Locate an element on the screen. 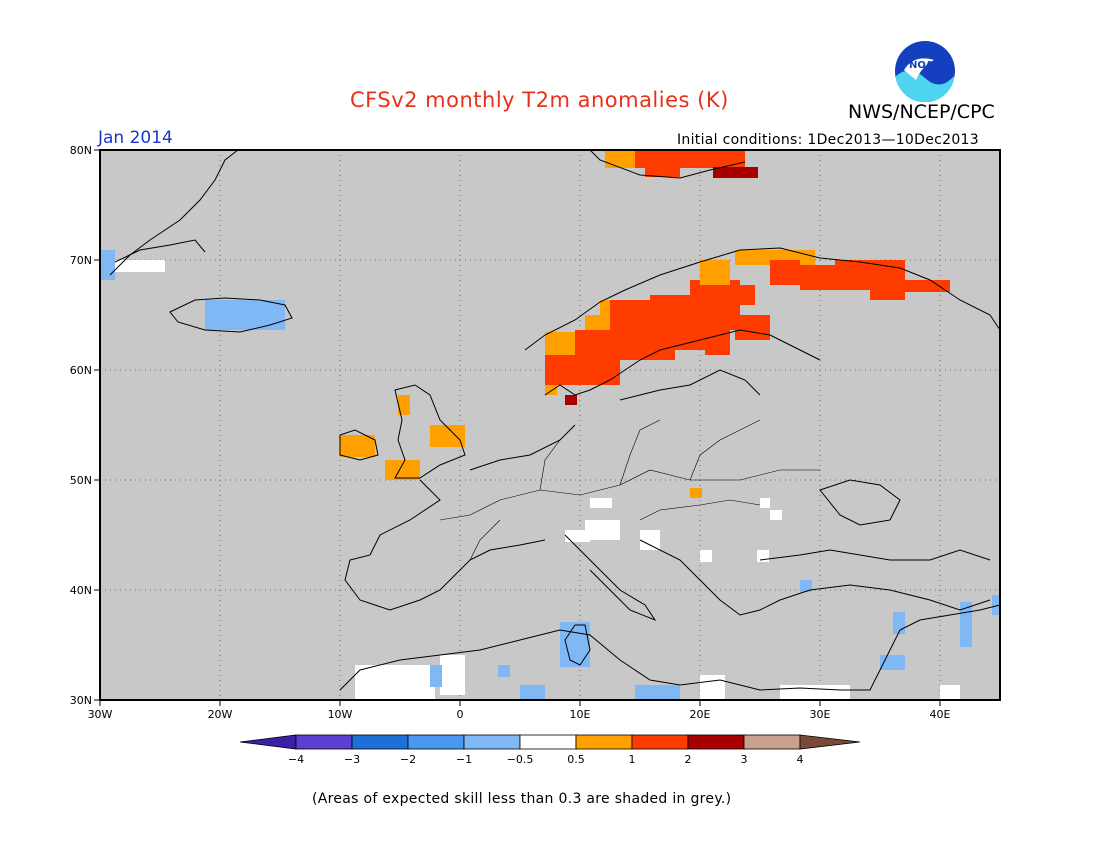 The image size is (1100, 850). colorbar-label: 1 is located at coordinates (632, 759).